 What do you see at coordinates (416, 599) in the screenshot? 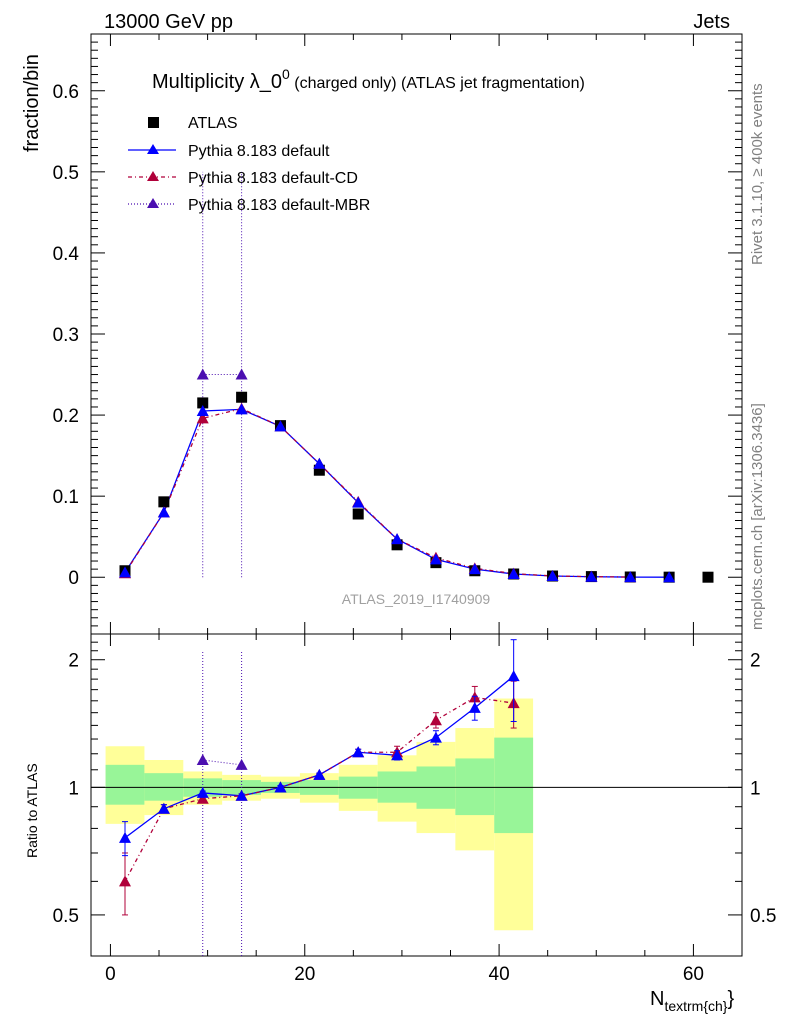
I see `watermark: ATLAS_2019_I1740909` at bounding box center [416, 599].